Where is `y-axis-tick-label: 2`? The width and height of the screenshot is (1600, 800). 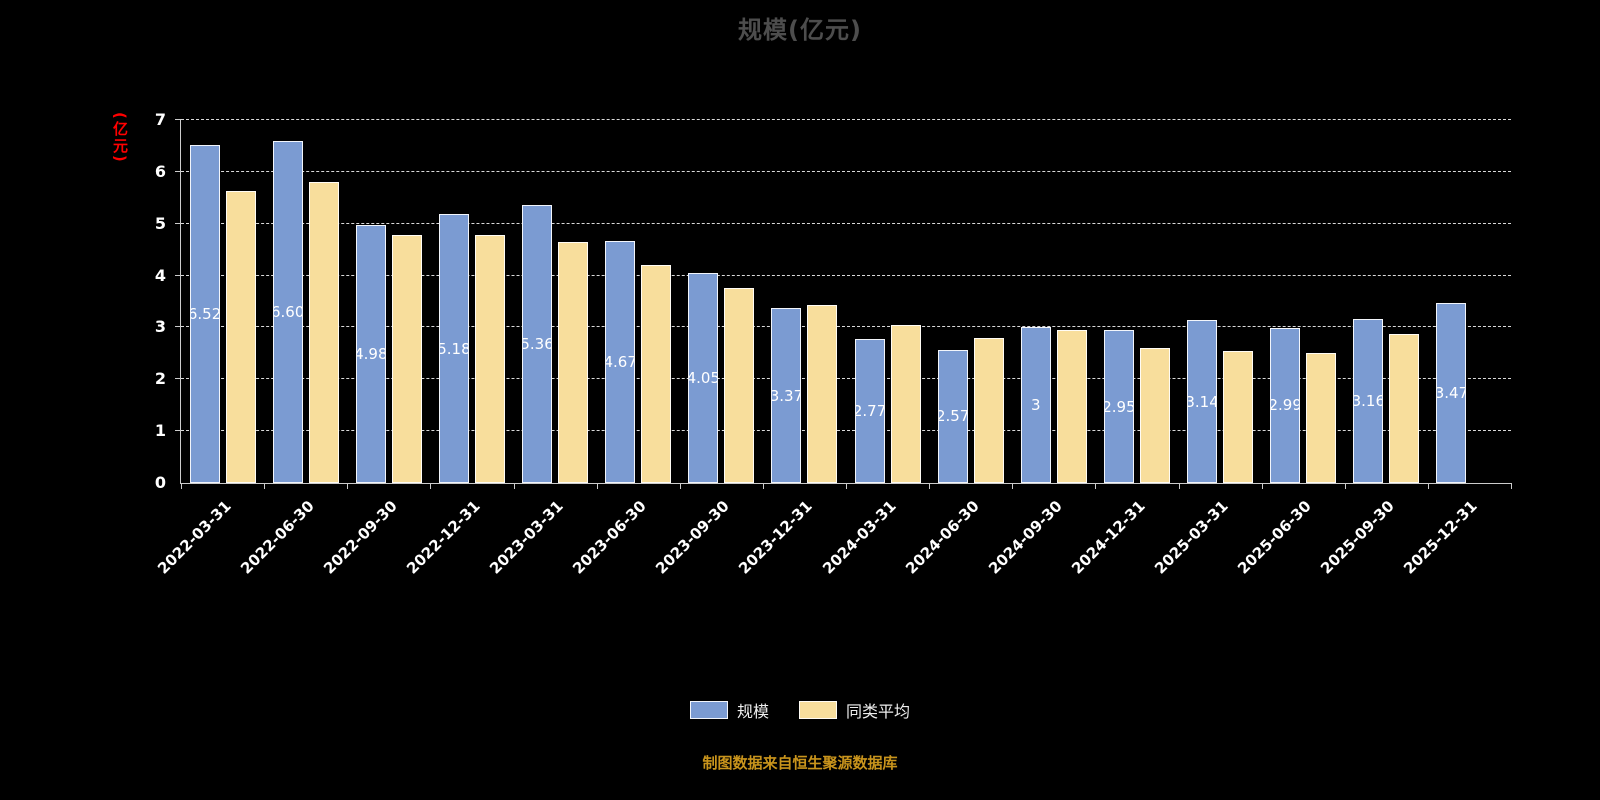 y-axis-tick-label: 2 is located at coordinates (160, 379).